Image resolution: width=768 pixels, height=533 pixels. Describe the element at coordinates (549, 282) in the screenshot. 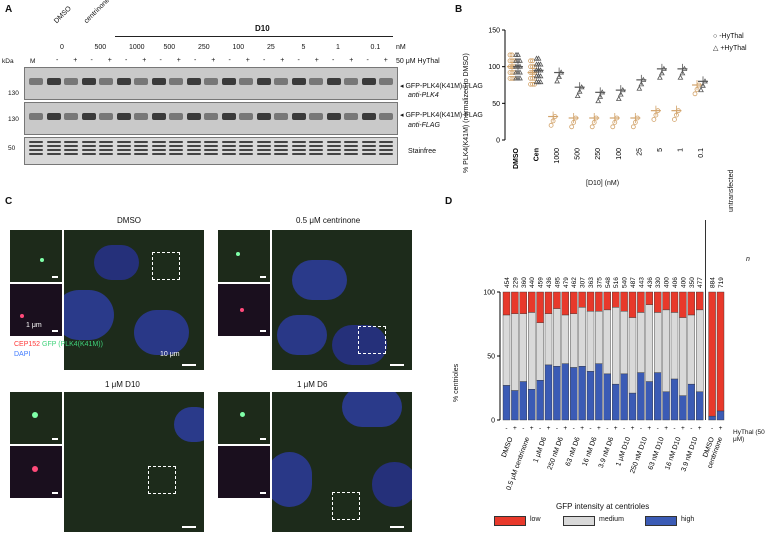

I see `n-value-label: 436` at that location.